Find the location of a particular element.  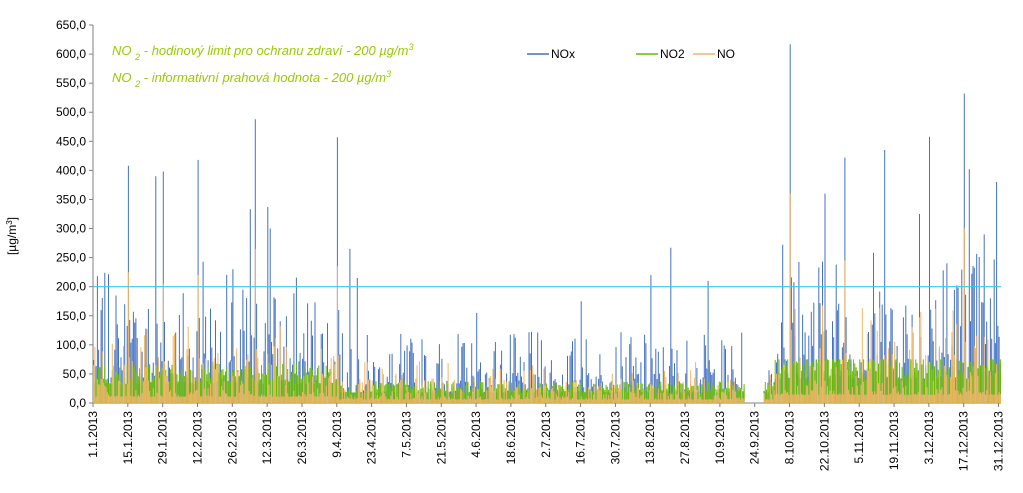

x-tick-label: 24.9.2013 is located at coordinates (755, 438).